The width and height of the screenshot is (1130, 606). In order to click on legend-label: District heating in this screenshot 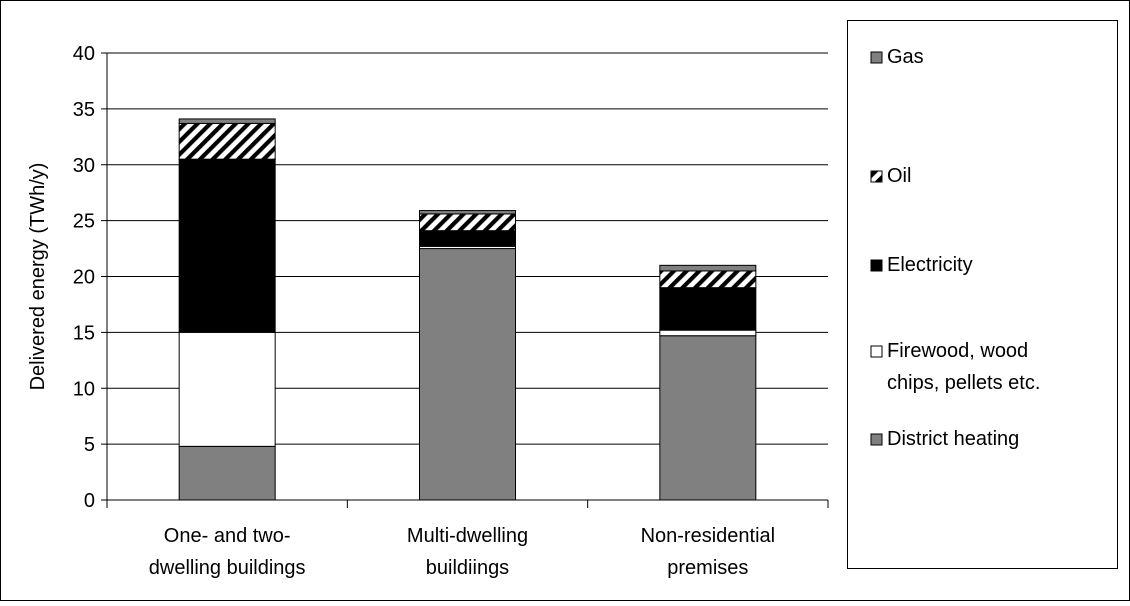, I will do `click(953, 439)`.